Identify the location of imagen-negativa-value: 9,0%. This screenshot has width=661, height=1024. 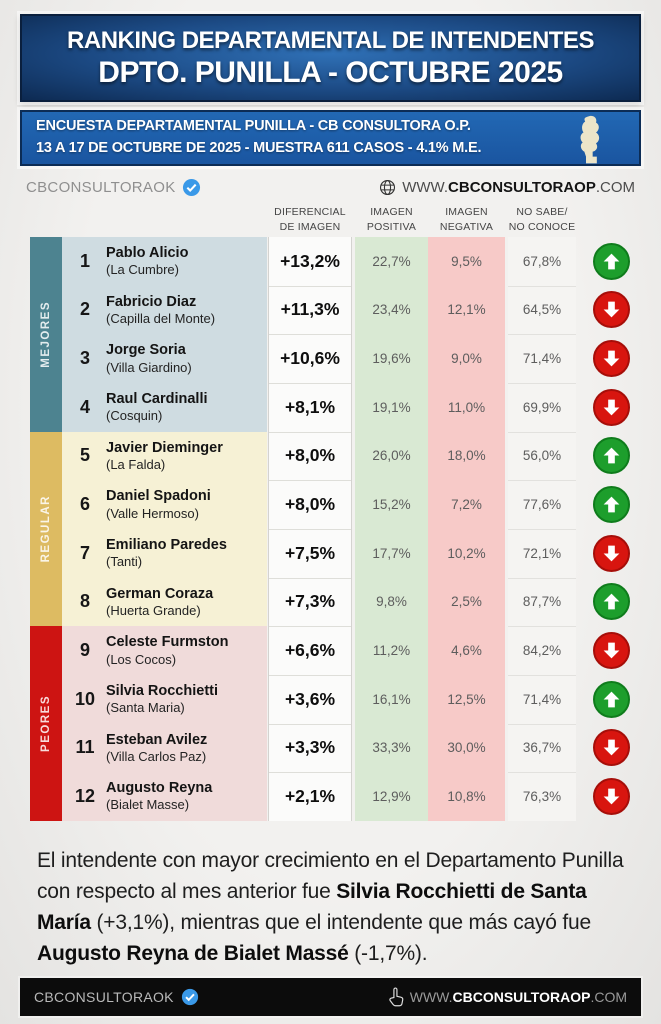
(466, 358).